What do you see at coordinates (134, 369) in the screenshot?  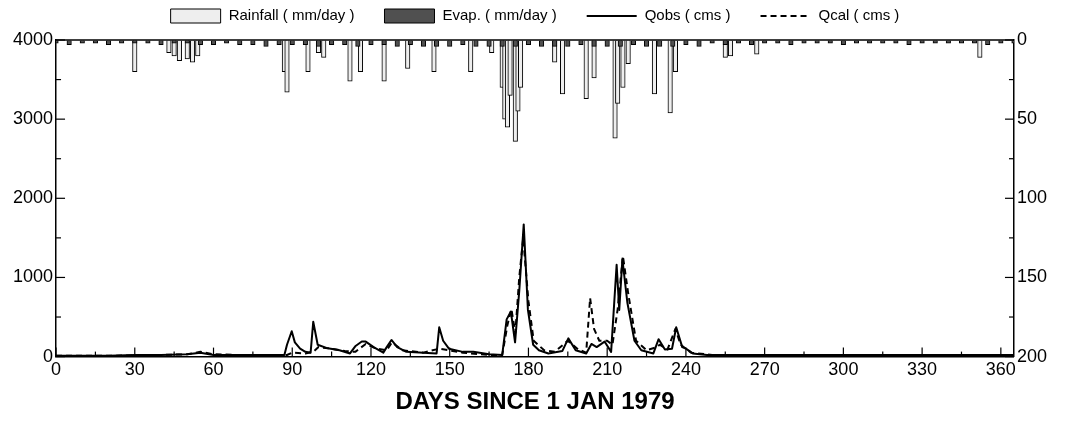 I see `x-tick-label: 30` at bounding box center [134, 369].